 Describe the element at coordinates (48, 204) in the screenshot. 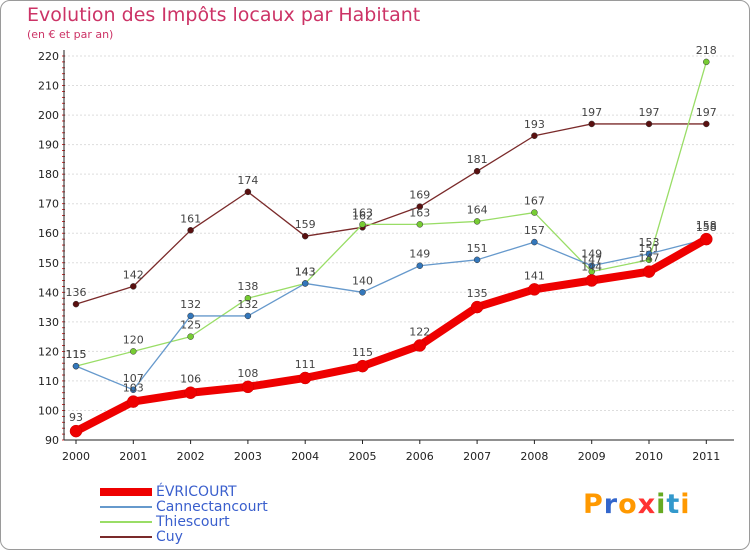

I see `y-tick-label: 170` at that location.